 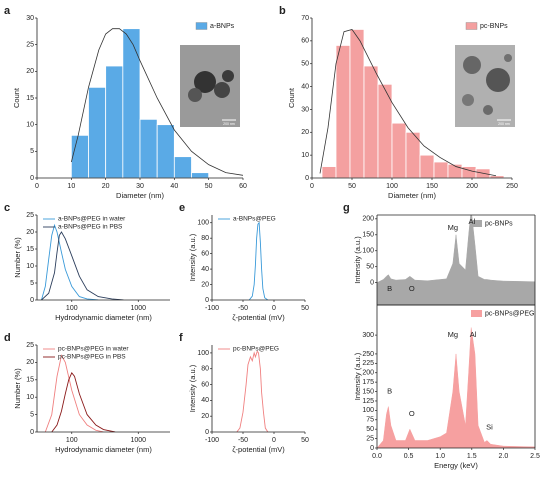 What do you see at coordinates (92, 219) in the screenshot?
I see `legend-label: a-BNPs@PEG in water` at bounding box center [92, 219].